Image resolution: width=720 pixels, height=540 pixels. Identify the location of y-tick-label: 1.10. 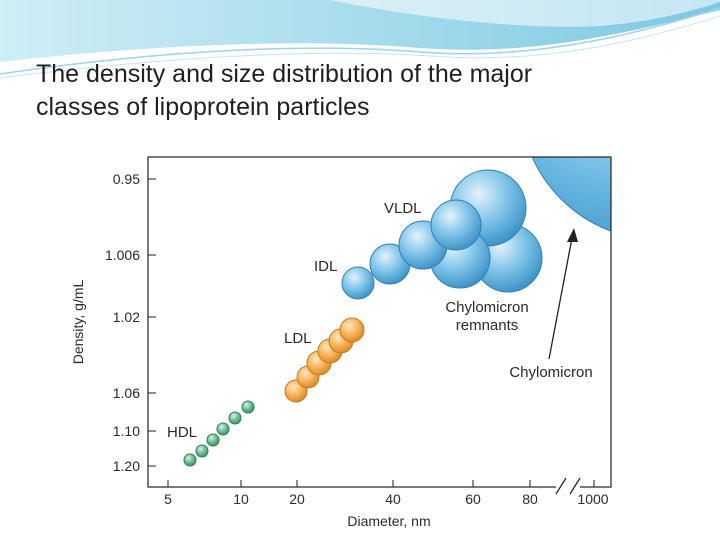
(126, 431).